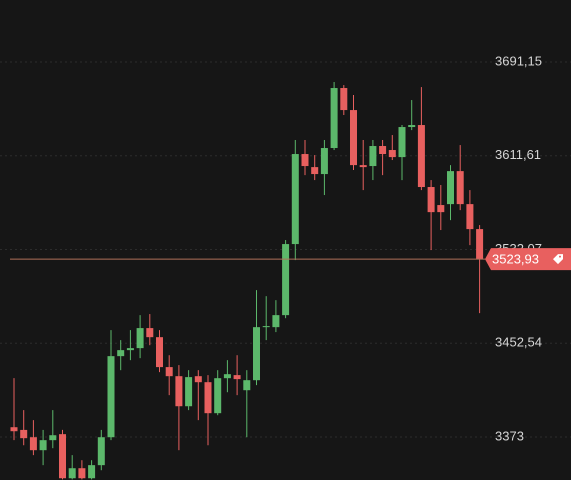  I want to click on y-tick-label: 3691,15, so click(518, 60).